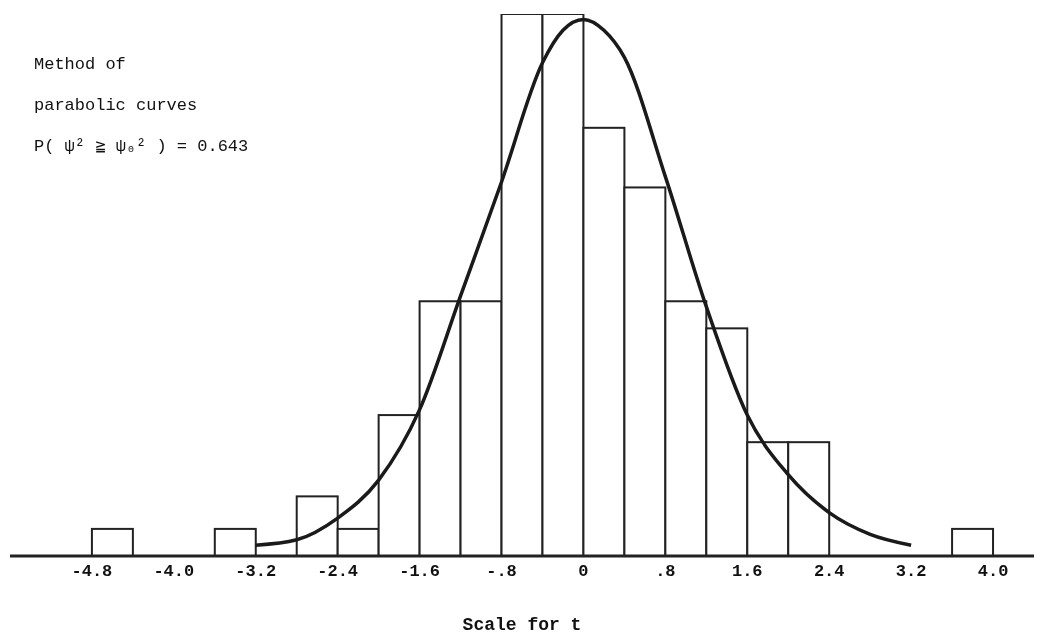 Image resolution: width=1042 pixels, height=639 pixels. What do you see at coordinates (747, 572) in the screenshot?
I see `x-tick-label: 1.6` at bounding box center [747, 572].